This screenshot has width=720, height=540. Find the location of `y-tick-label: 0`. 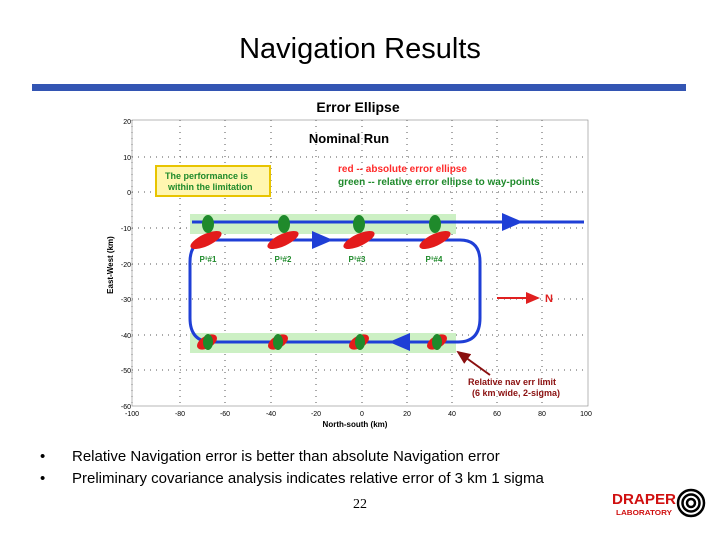

y-tick-label: 0 is located at coordinates (129, 193).